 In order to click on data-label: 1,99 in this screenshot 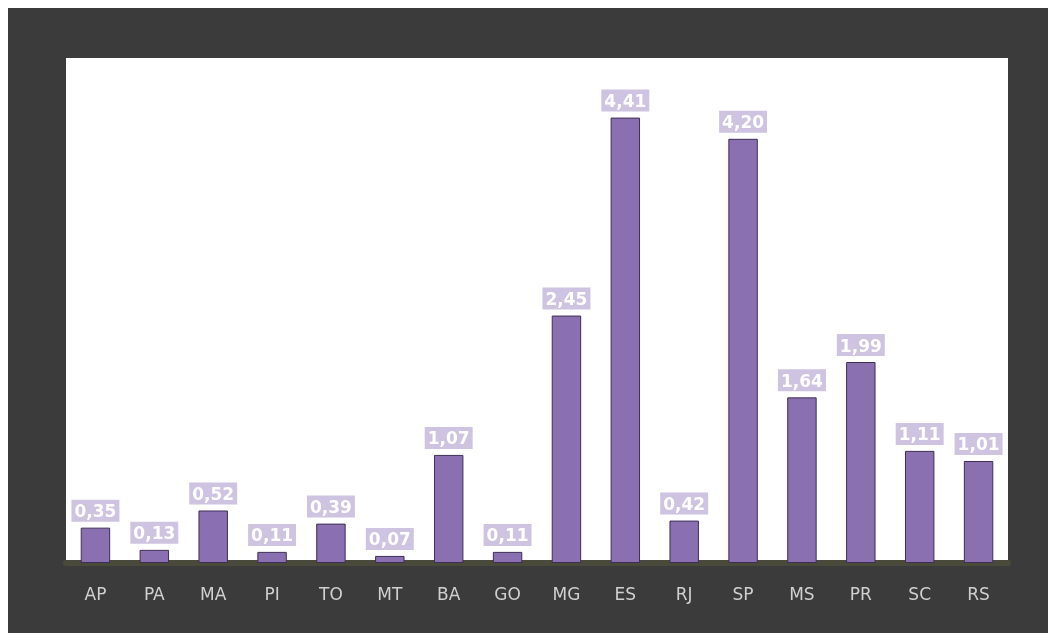, I will do `click(860, 345)`.